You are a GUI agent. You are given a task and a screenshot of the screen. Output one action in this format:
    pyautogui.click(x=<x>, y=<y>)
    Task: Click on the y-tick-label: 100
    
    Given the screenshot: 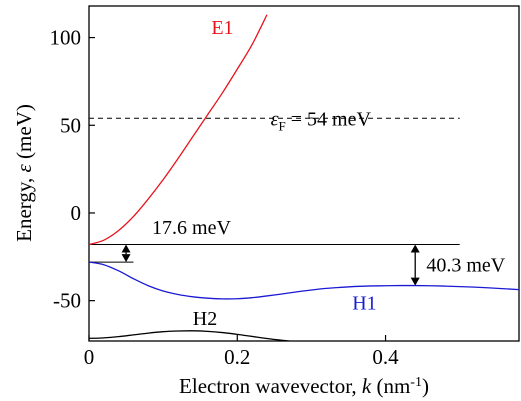 What is the action you would take?
    pyautogui.click(x=66, y=38)
    